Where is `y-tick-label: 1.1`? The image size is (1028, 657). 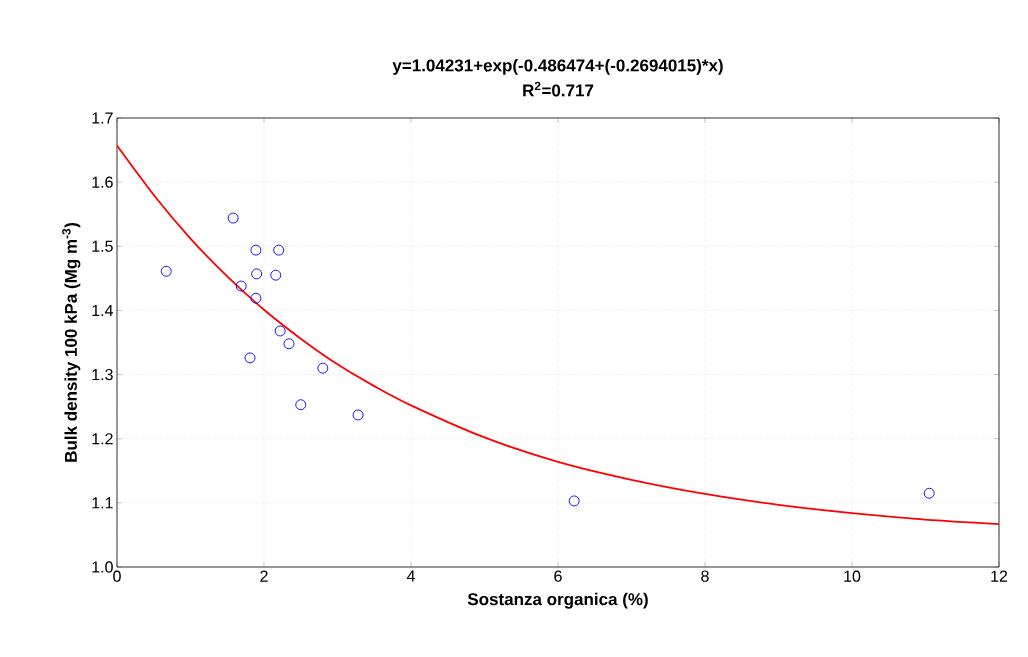 y-tick-label: 1.1 is located at coordinates (102, 503).